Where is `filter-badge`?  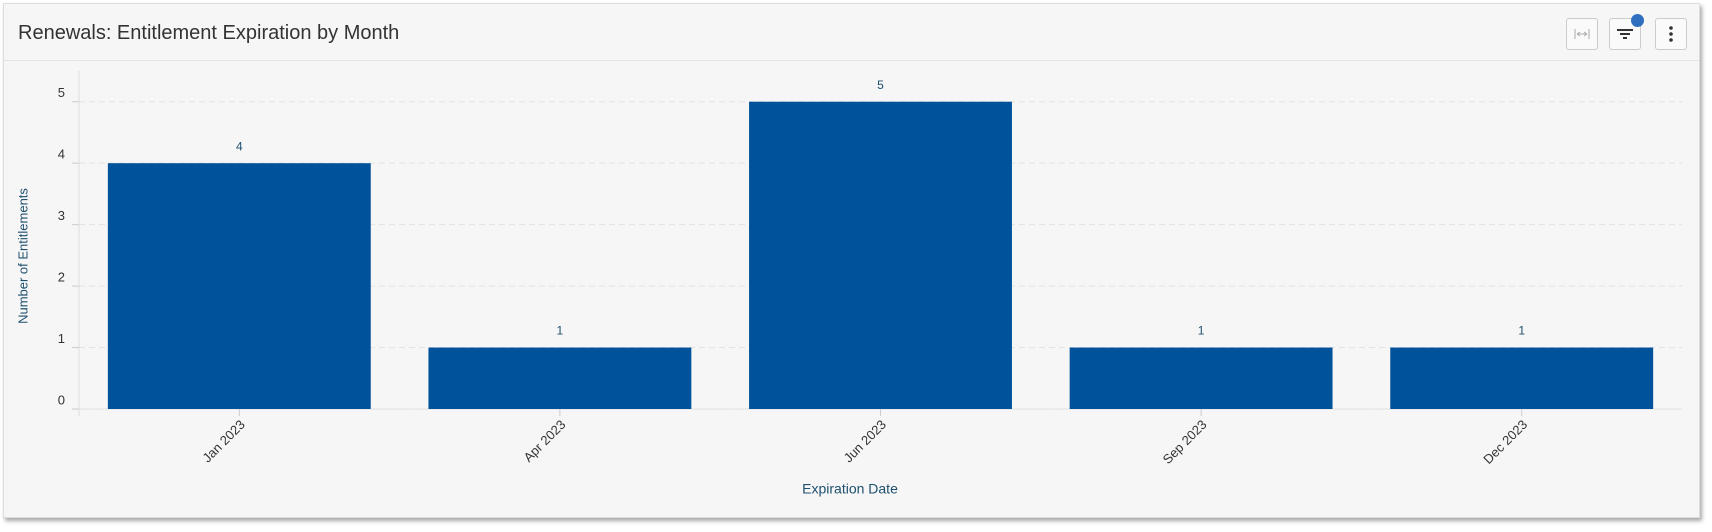
filter-badge is located at coordinates (1637, 20).